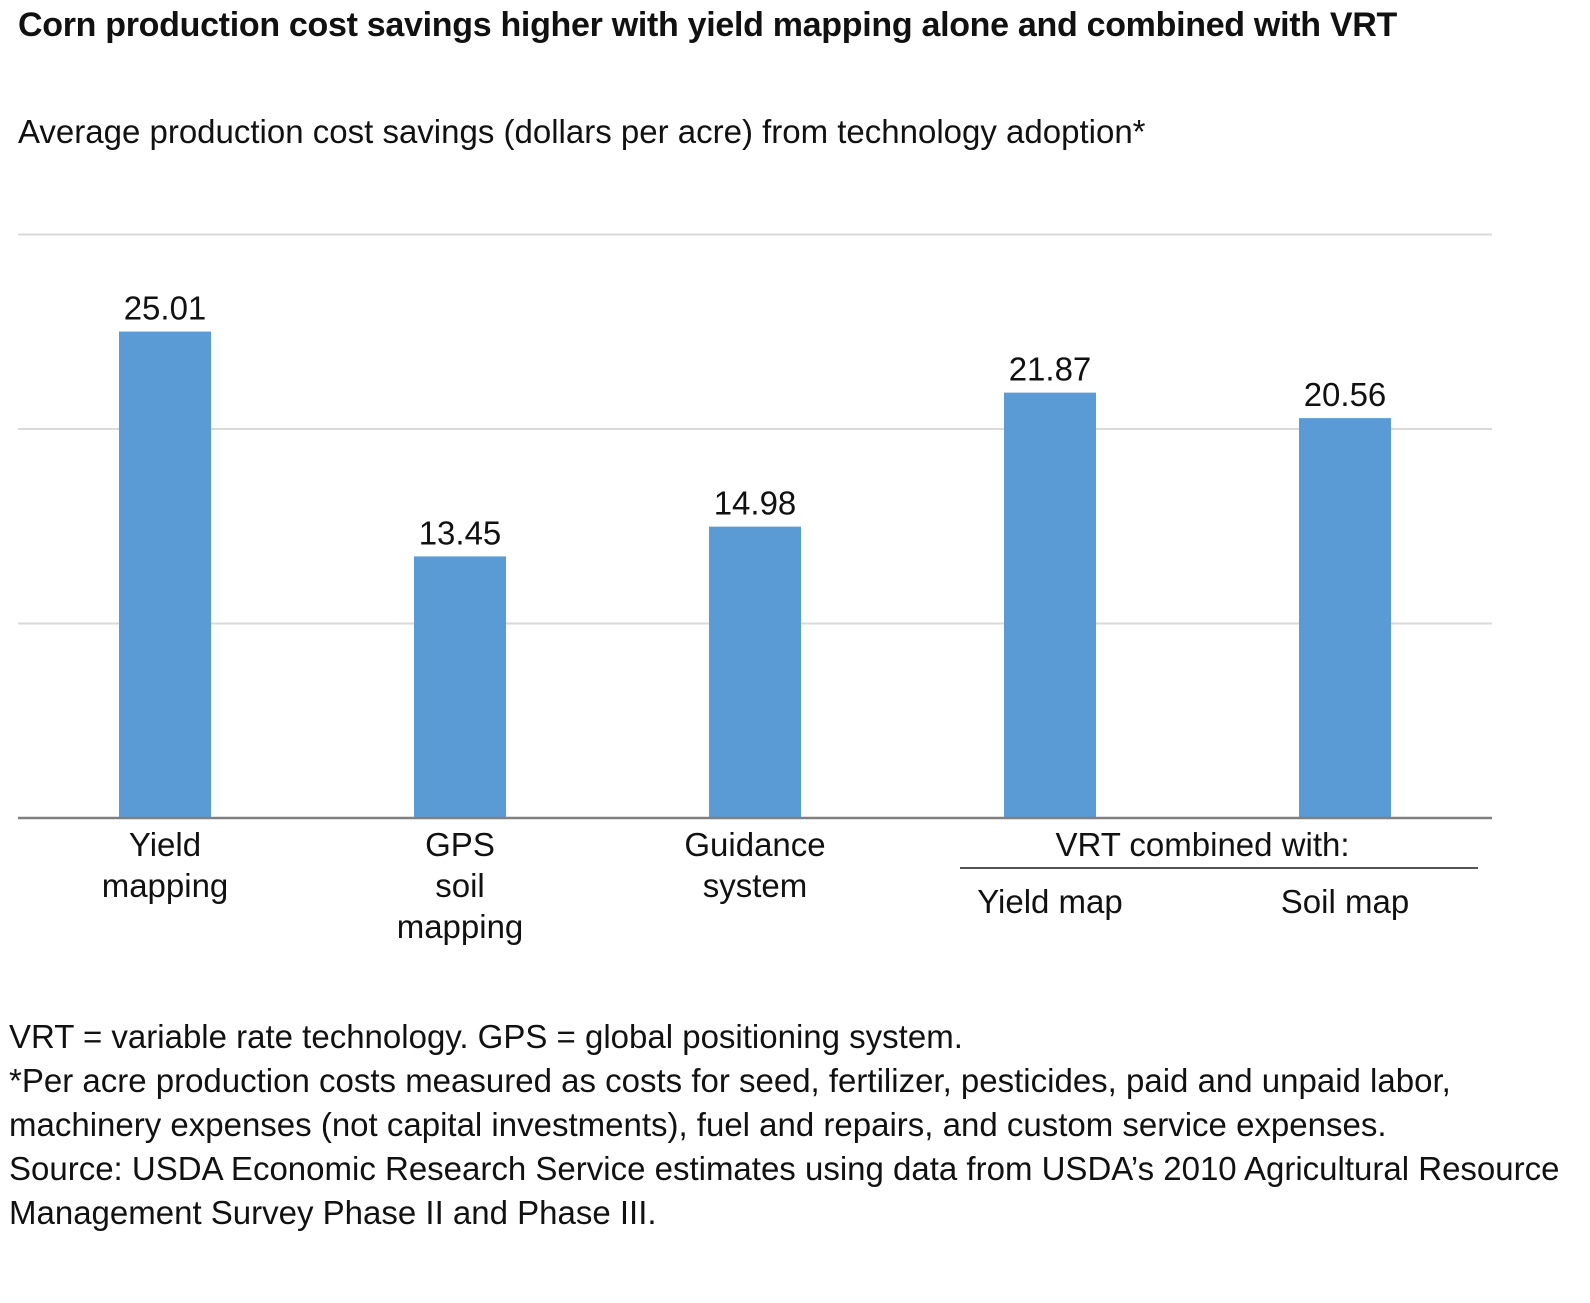  What do you see at coordinates (754, 844) in the screenshot?
I see `category-label-line: Guidance` at bounding box center [754, 844].